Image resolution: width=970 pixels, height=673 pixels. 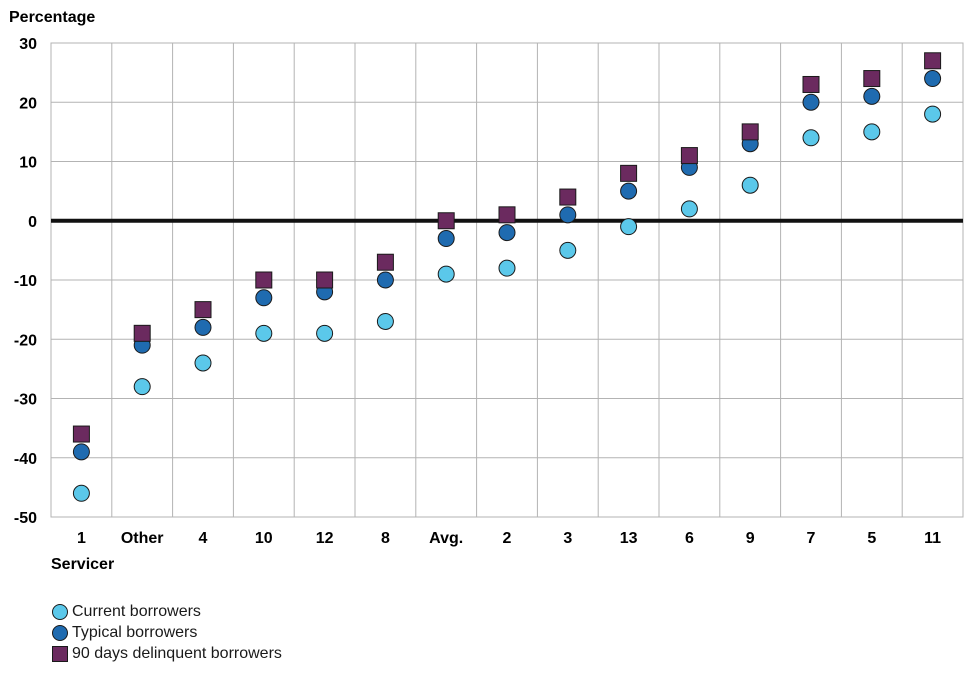 What do you see at coordinates (28, 44) in the screenshot?
I see `y-tick-label: 30` at bounding box center [28, 44].